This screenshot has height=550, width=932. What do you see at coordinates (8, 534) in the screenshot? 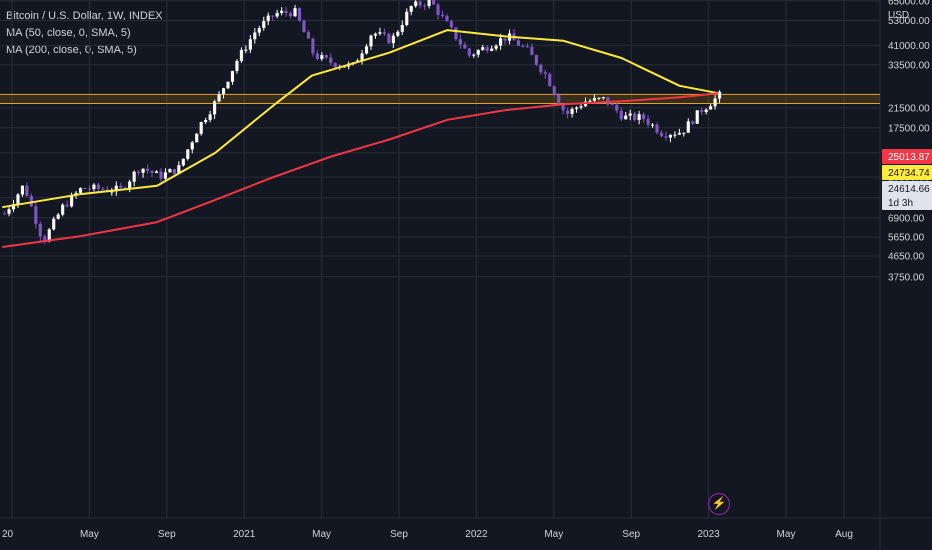
I see `time-tick-label: 20` at bounding box center [8, 534].